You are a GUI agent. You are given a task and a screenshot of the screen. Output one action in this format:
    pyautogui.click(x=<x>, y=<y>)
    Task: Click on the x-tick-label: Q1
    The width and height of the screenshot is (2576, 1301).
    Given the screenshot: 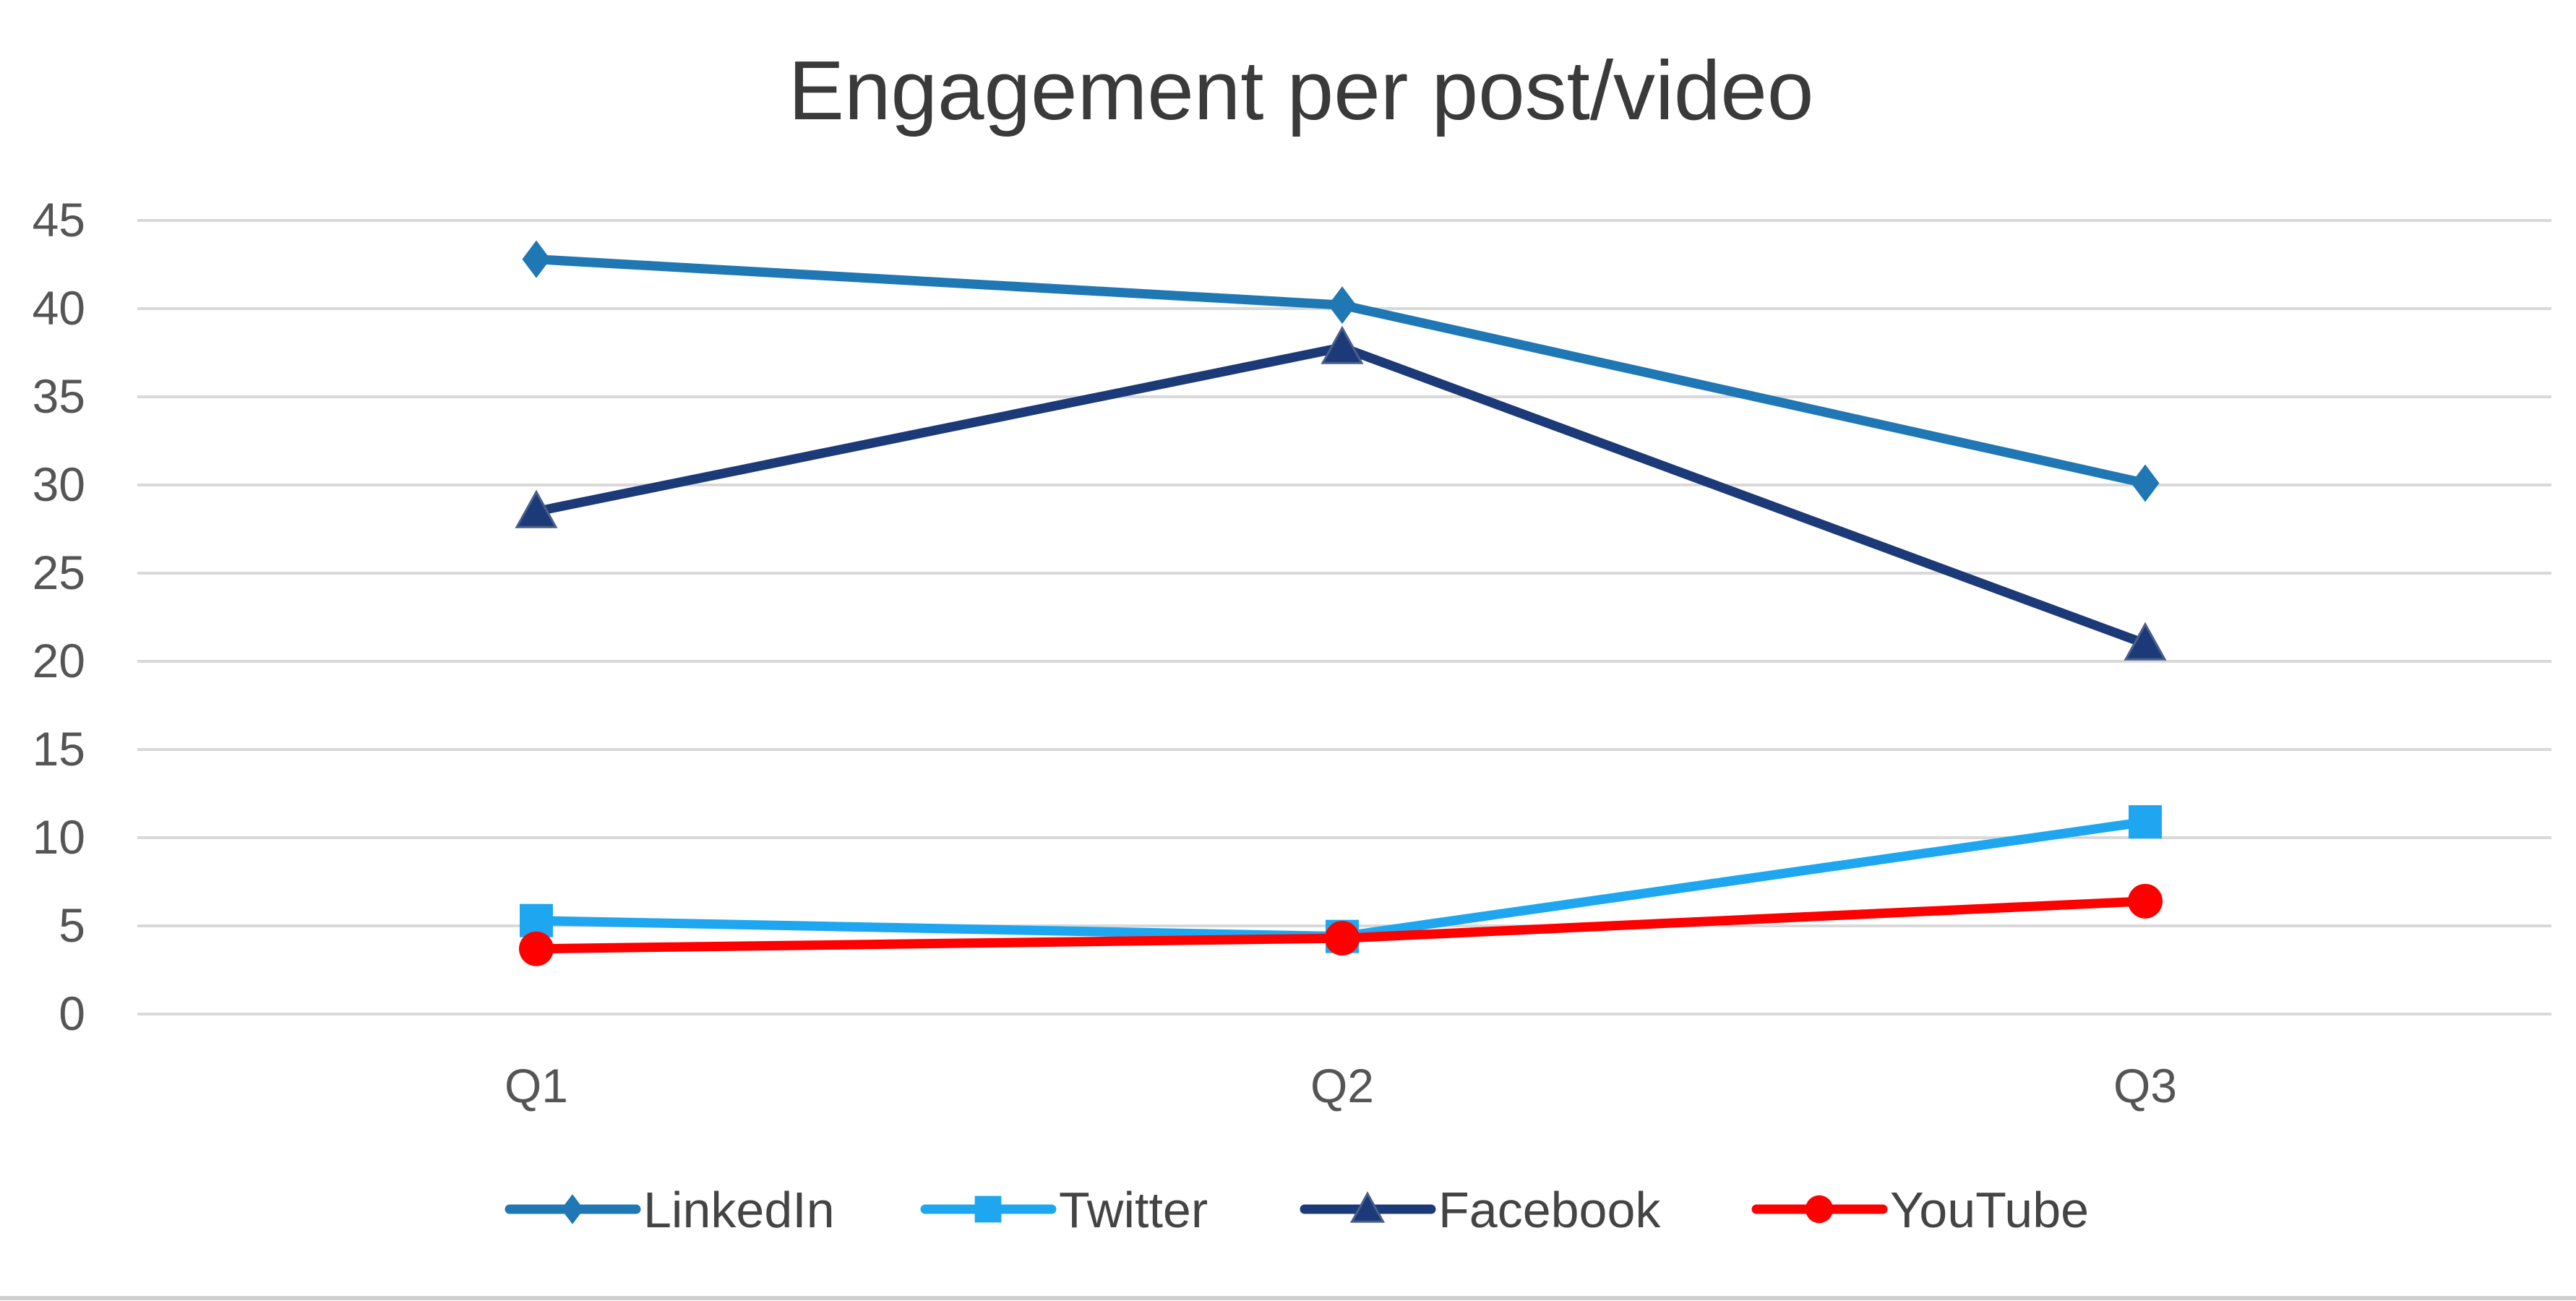 What is the action you would take?
    pyautogui.click(x=536, y=1085)
    